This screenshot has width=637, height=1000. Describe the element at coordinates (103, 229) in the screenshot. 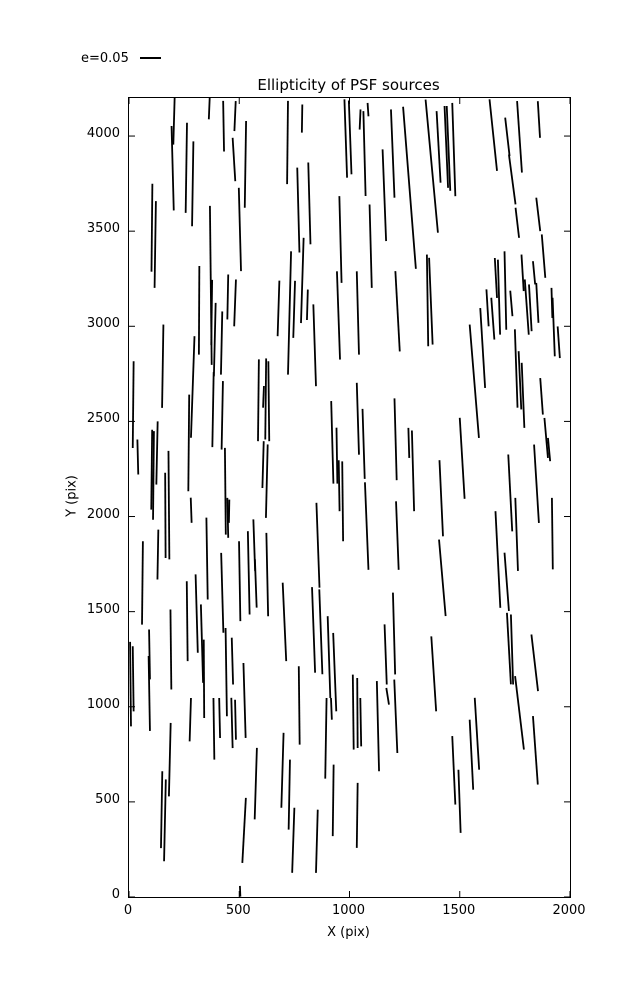

I see `y-tick-label: 3500` at that location.